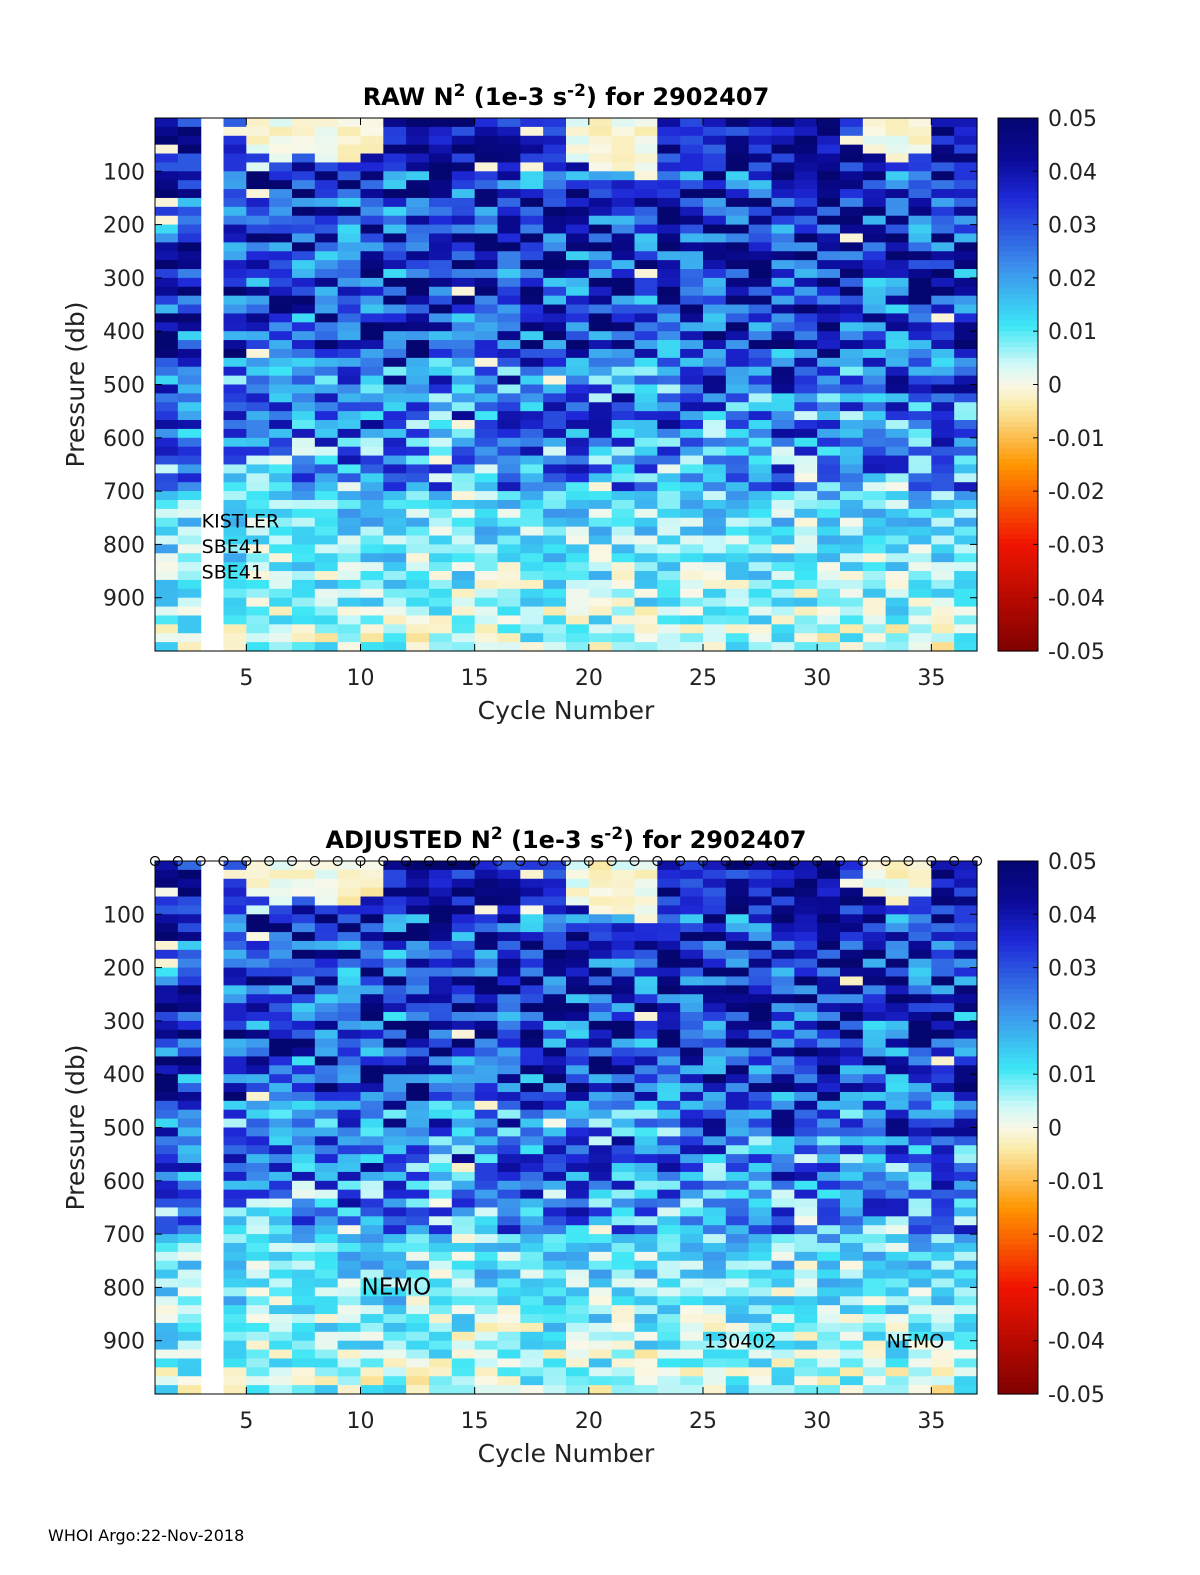  What do you see at coordinates (241, 521) in the screenshot?
I see `annotation-label: KISTLER` at bounding box center [241, 521].